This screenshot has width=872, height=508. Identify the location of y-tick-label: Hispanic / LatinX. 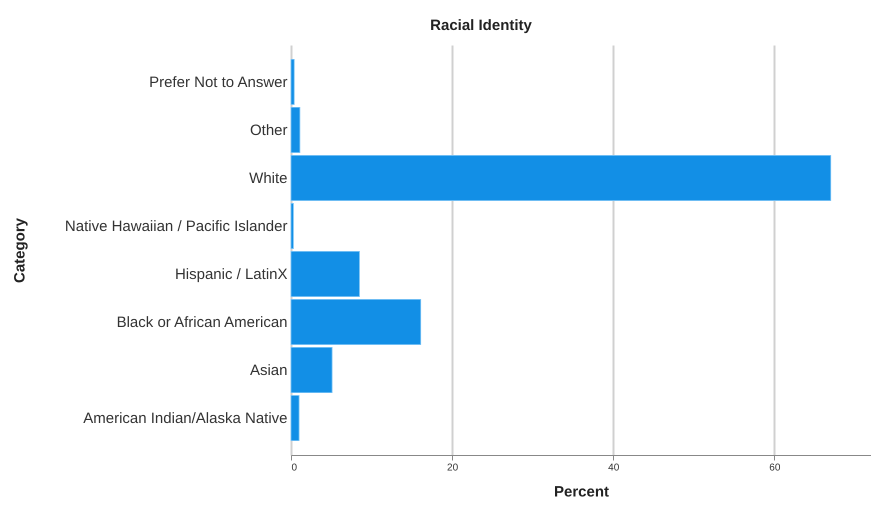
(231, 275).